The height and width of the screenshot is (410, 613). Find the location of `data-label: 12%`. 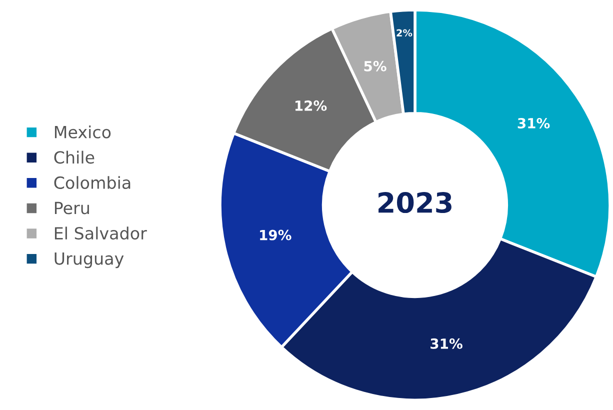

data-label: 12% is located at coordinates (311, 105).